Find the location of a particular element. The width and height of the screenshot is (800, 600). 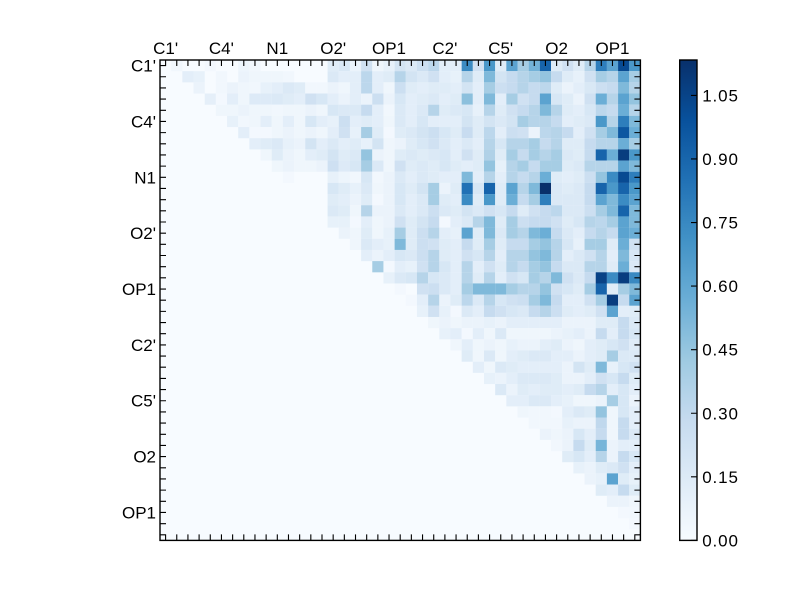

svg-text: 1.05 is located at coordinates (720, 95).